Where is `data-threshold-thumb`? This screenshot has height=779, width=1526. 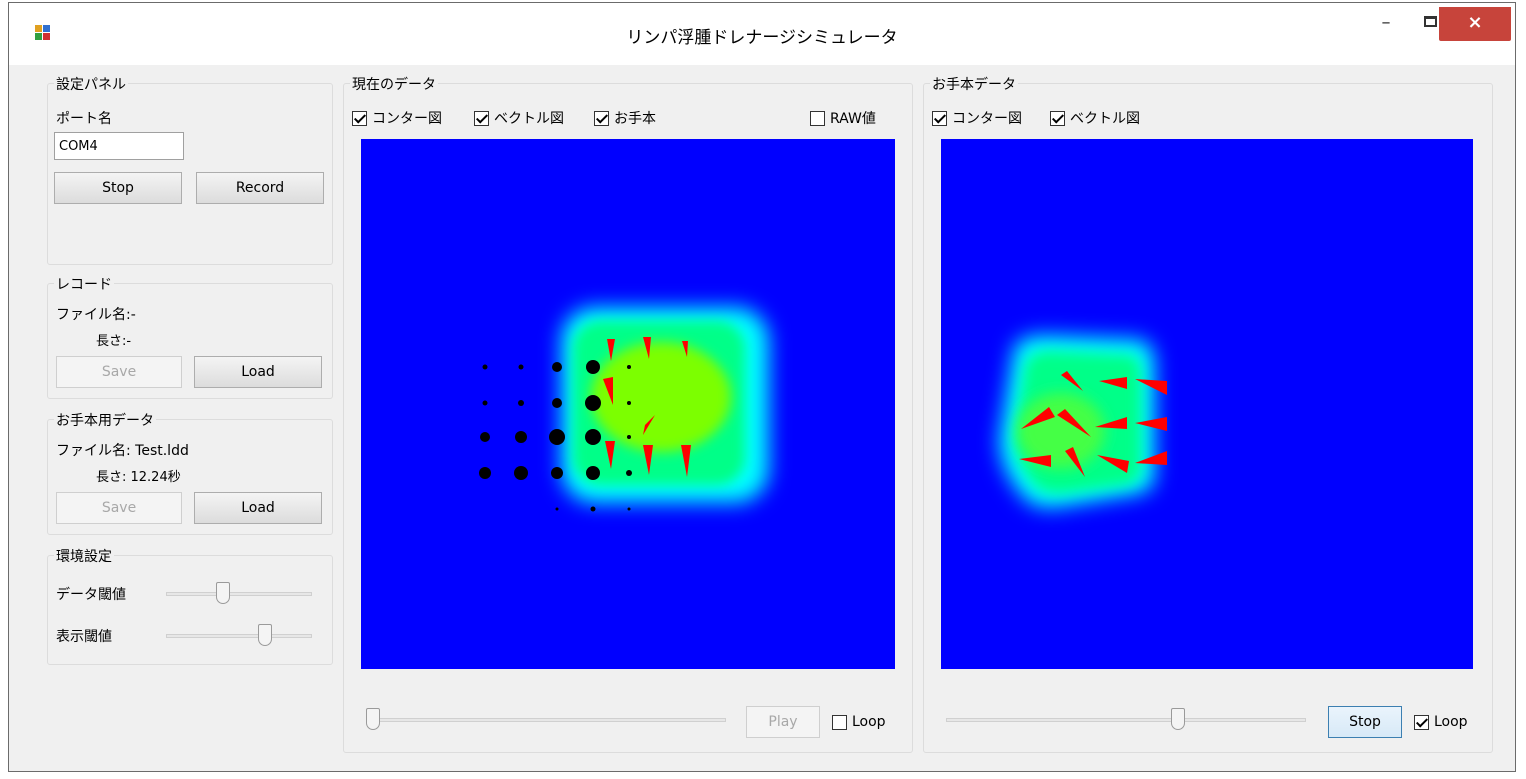
data-threshold-thumb is located at coordinates (223, 593).